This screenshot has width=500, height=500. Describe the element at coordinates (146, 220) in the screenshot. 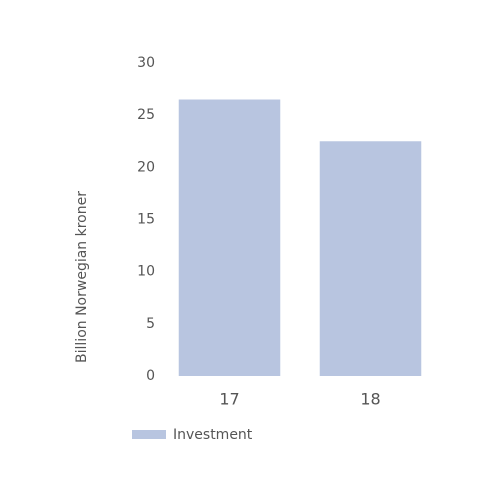

I see `y-tick-label: 15` at that location.